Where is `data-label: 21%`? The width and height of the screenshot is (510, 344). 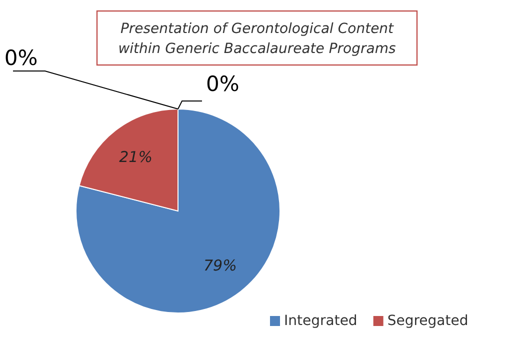
data-label: 21% is located at coordinates (135, 157).